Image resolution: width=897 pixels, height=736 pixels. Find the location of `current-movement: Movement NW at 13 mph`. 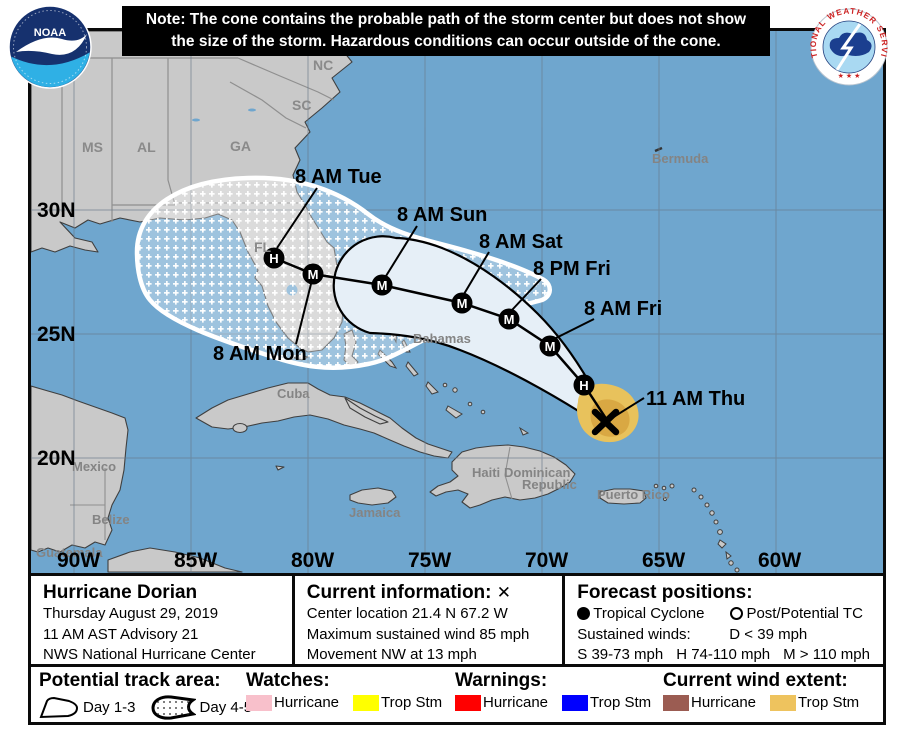

current-movement: Movement NW at 13 mph is located at coordinates (391, 654).